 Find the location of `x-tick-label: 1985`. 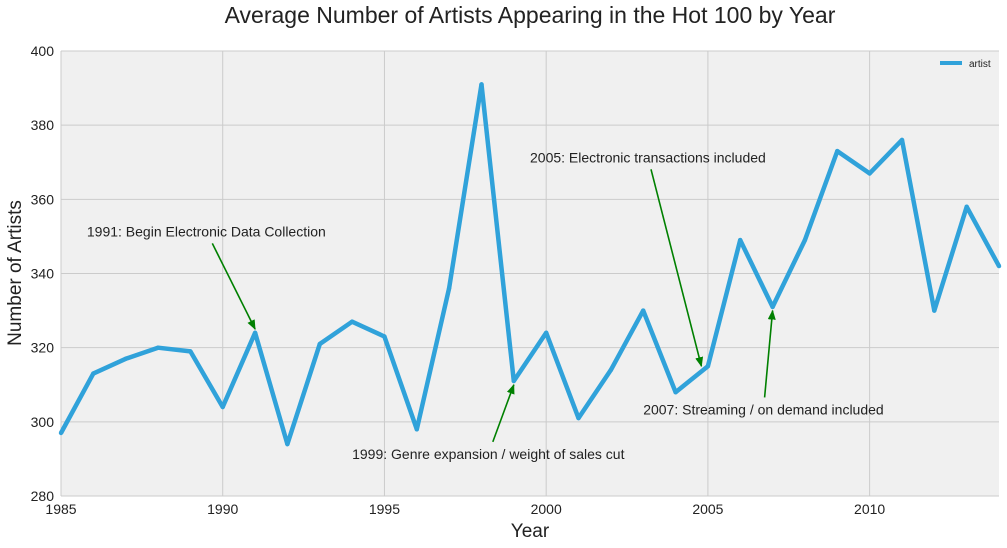

x-tick-label: 1985 is located at coordinates (60, 509).